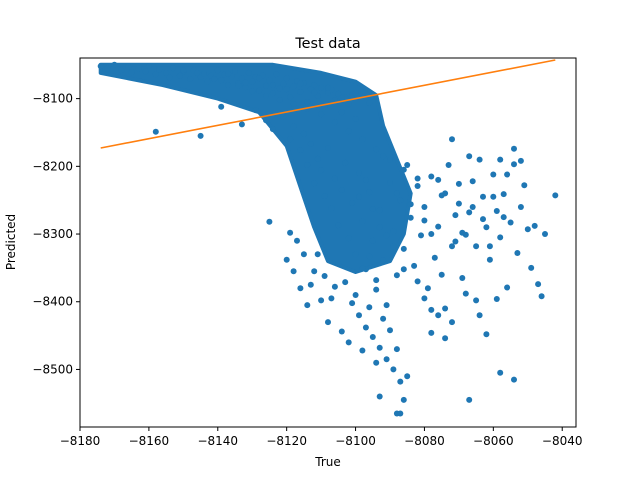  I want to click on y-tick-label: −8400, so click(52, 302).